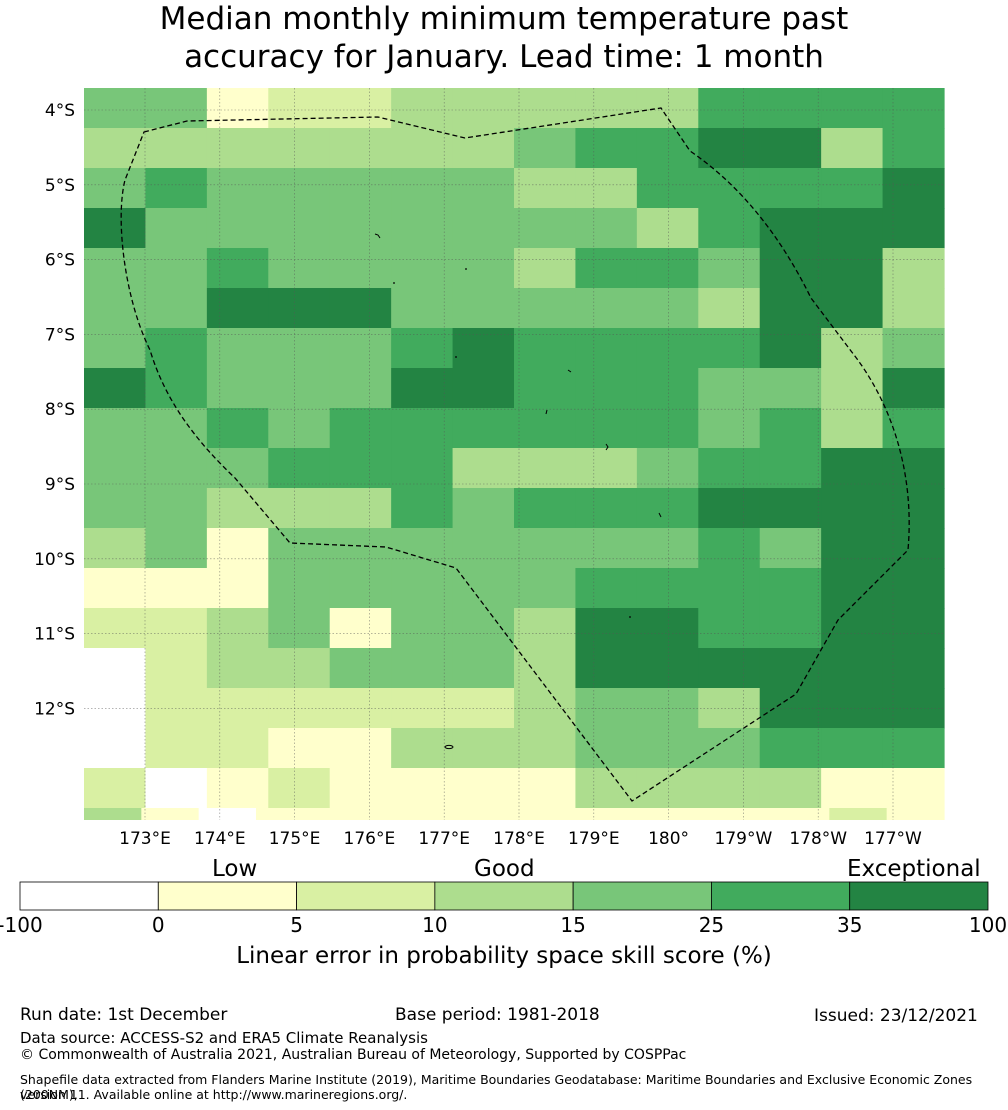  What do you see at coordinates (21, 925) in the screenshot?
I see `colorbar-tick-label: -100` at bounding box center [21, 925].